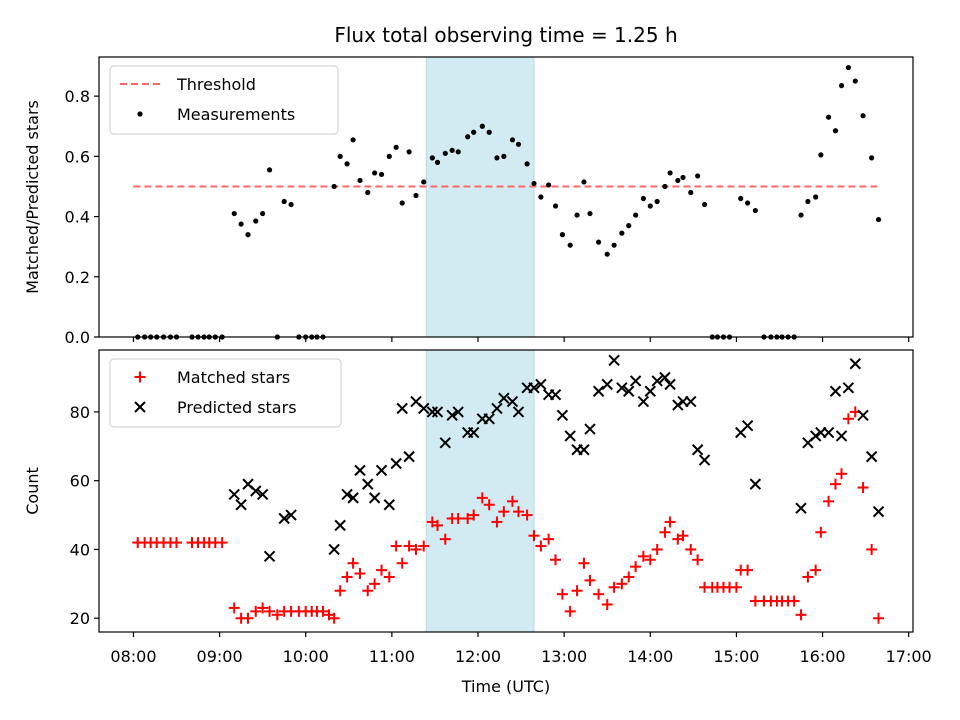 The width and height of the screenshot is (960, 720). What do you see at coordinates (505, 35) in the screenshot?
I see `chart-title: Flux total observing time = 1.25 h` at bounding box center [505, 35].